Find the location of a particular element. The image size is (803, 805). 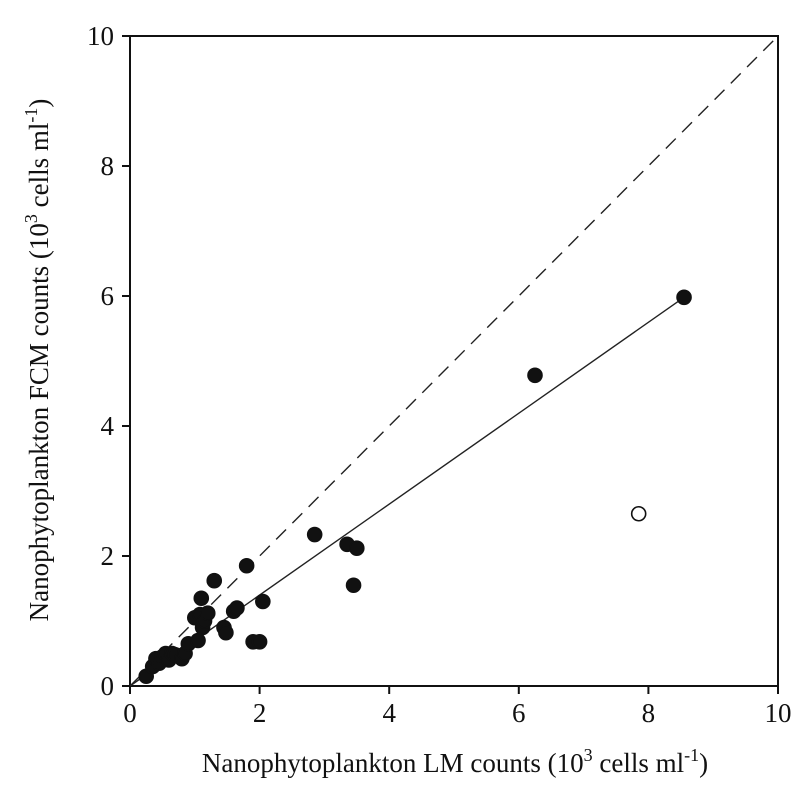

y-tick-label: 8 is located at coordinates (108, 166).